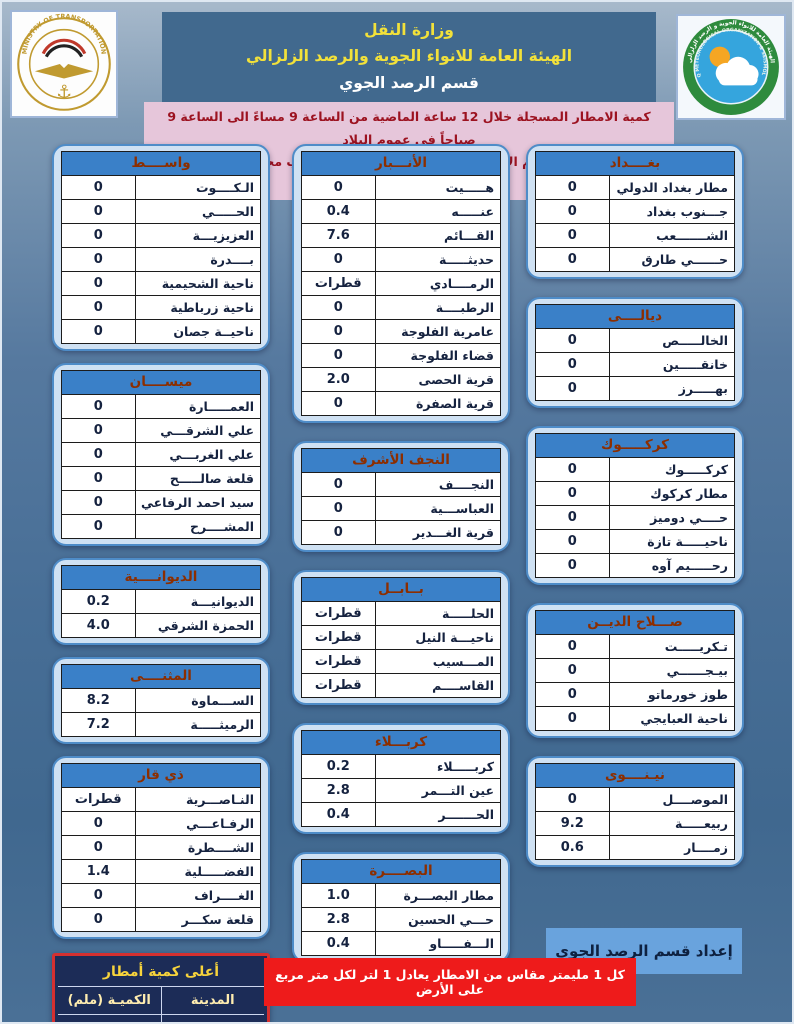  I want to click on rain-value: 9.2, so click(572, 823).